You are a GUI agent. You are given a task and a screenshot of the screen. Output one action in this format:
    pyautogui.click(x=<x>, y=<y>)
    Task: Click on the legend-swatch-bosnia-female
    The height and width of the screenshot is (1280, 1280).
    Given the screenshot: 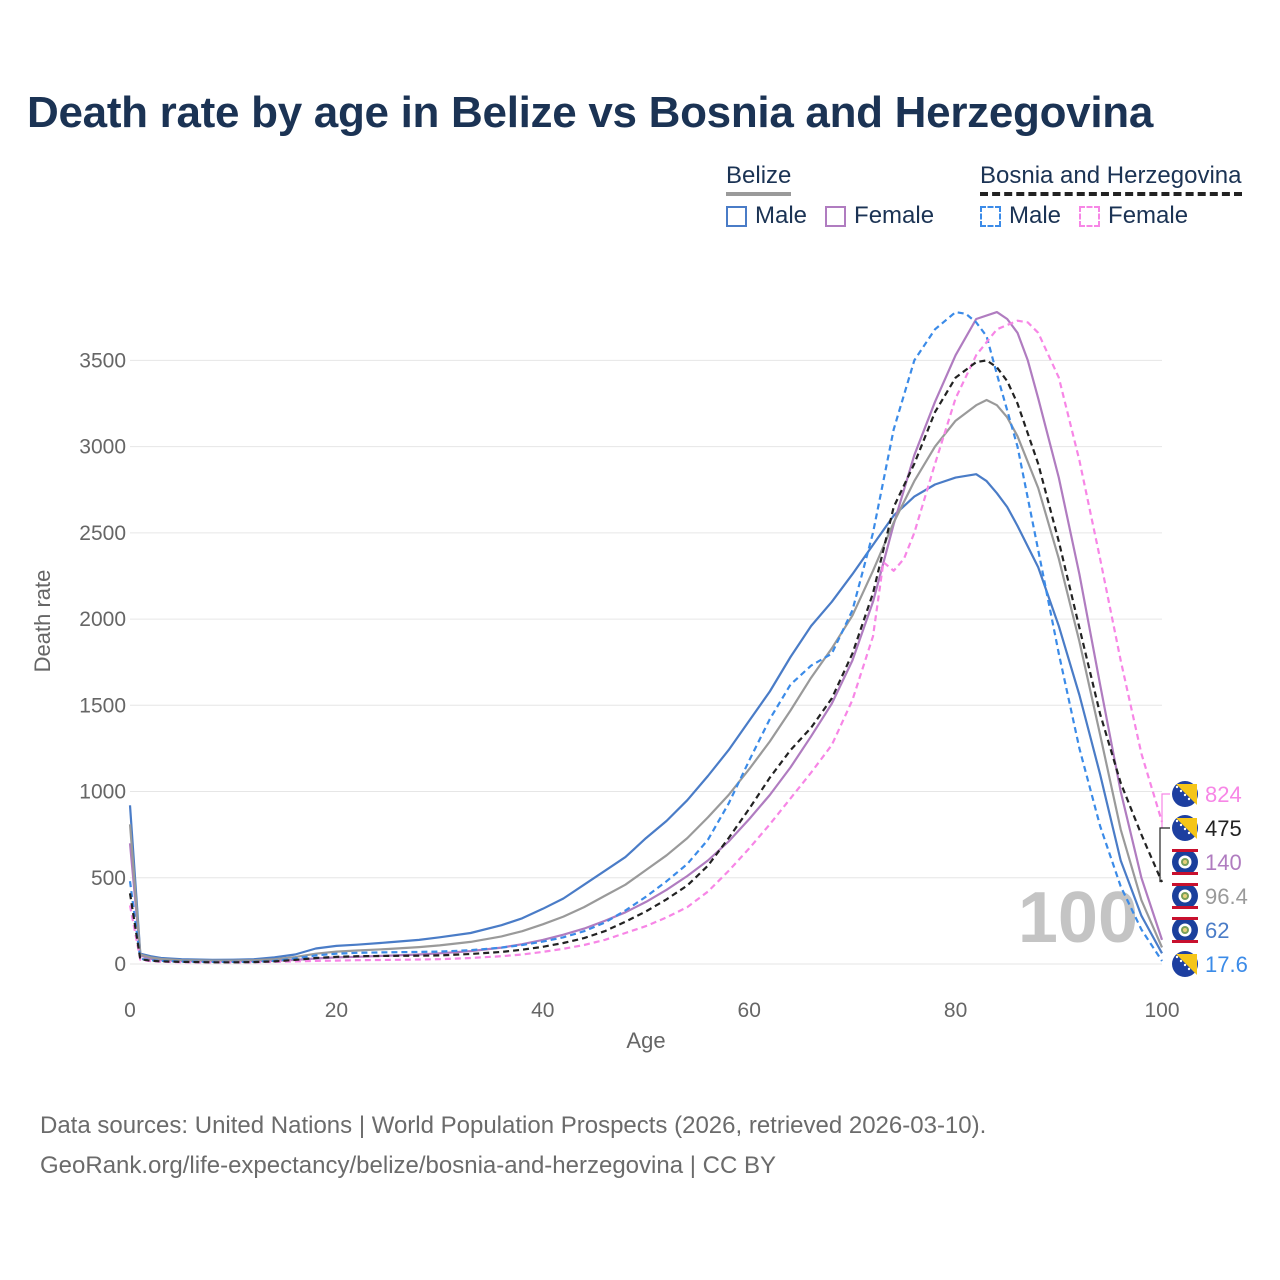 What is the action you would take?
    pyautogui.click(x=1090, y=216)
    